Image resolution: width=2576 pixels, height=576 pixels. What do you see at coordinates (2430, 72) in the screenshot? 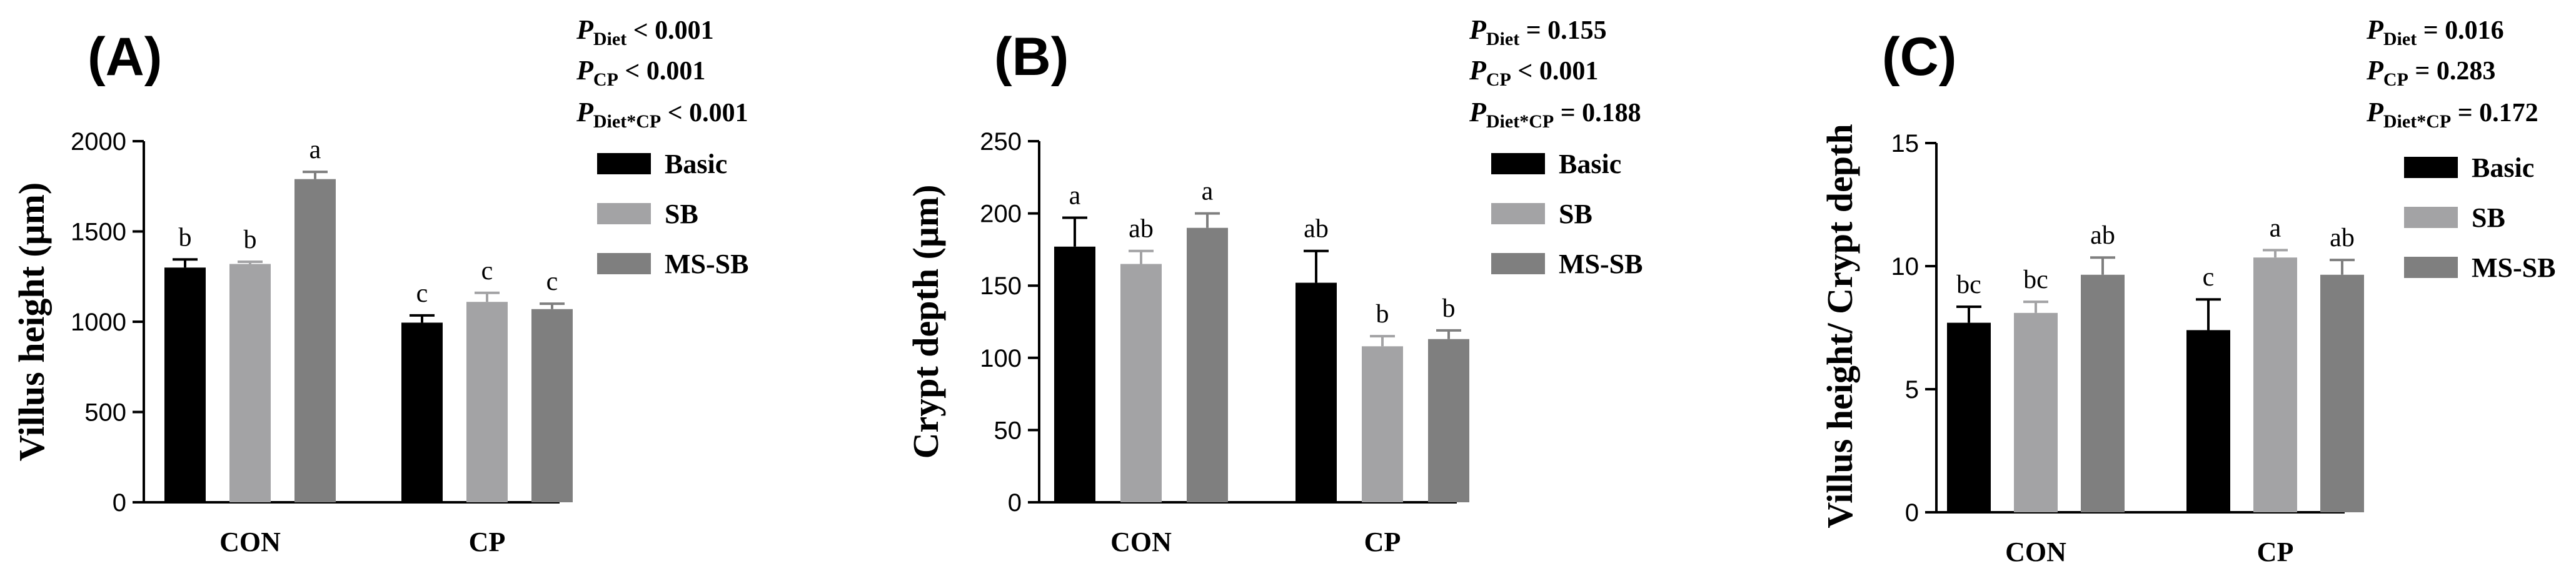
I see `stat-annotation: PCP = 0.283` at bounding box center [2430, 72].